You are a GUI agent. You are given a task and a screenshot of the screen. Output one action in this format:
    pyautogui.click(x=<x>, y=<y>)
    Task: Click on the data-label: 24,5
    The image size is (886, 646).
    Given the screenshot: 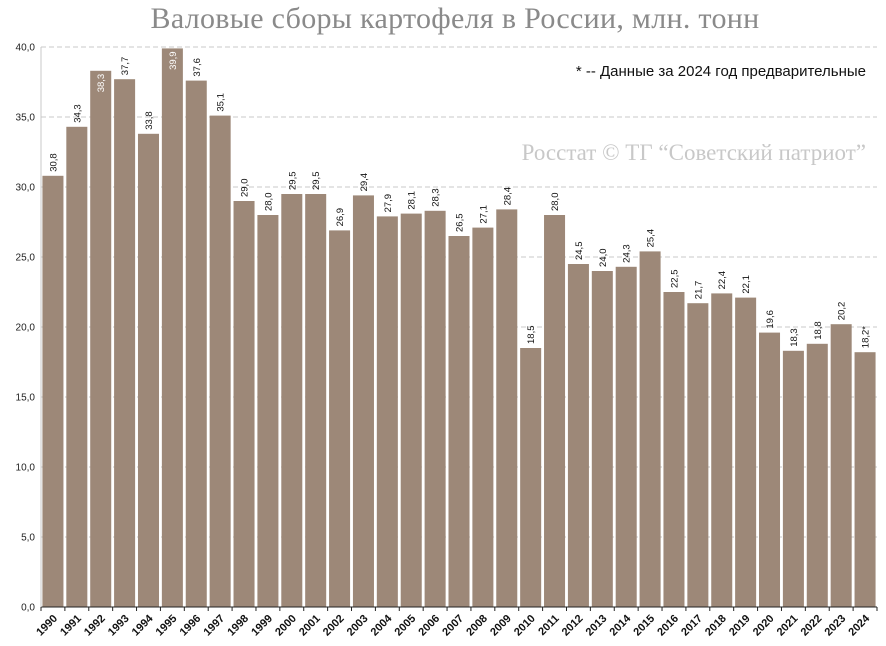 What is the action you would take?
    pyautogui.click(x=579, y=251)
    